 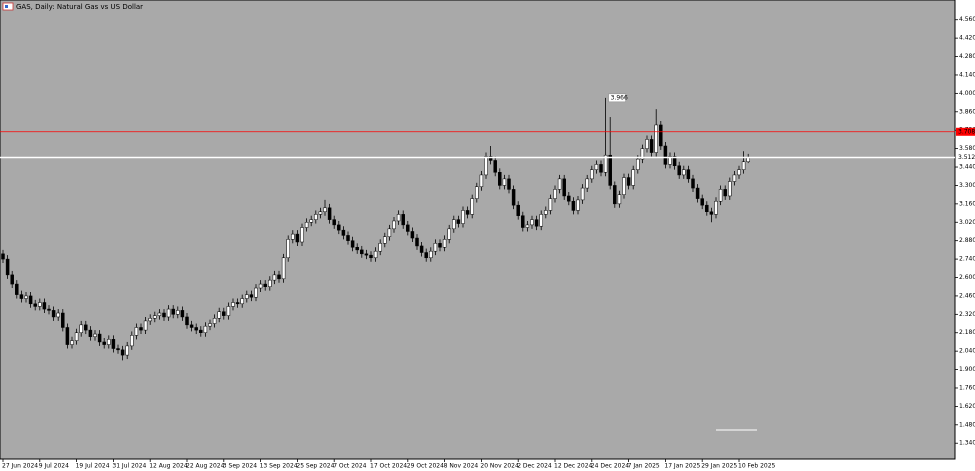 What do you see at coordinates (205, 466) in the screenshot?
I see `x-tick-label: 22 Aug 2024` at bounding box center [205, 466].